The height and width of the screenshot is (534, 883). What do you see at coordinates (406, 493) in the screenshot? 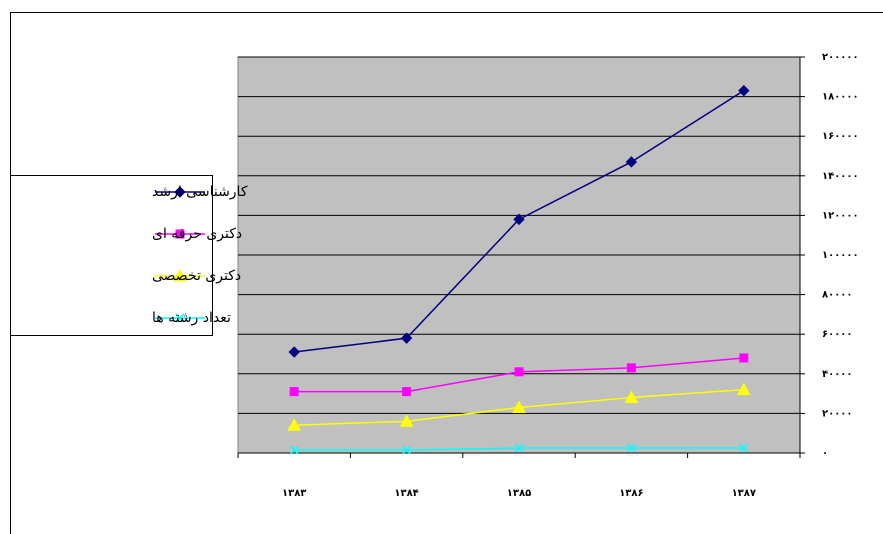
I see `x-tick-label: ۱۳۸۴` at bounding box center [406, 493].